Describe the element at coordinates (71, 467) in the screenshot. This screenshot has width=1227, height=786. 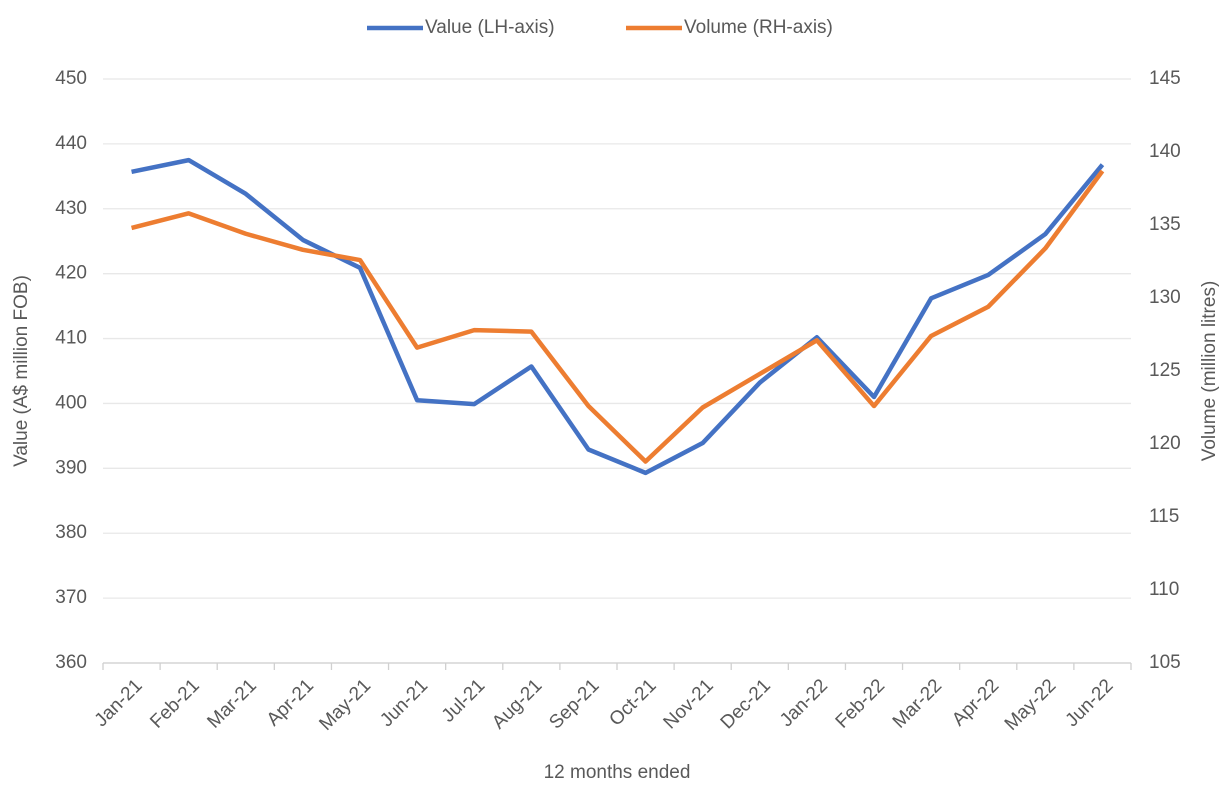
I see `y-tick-label: 390` at that location.